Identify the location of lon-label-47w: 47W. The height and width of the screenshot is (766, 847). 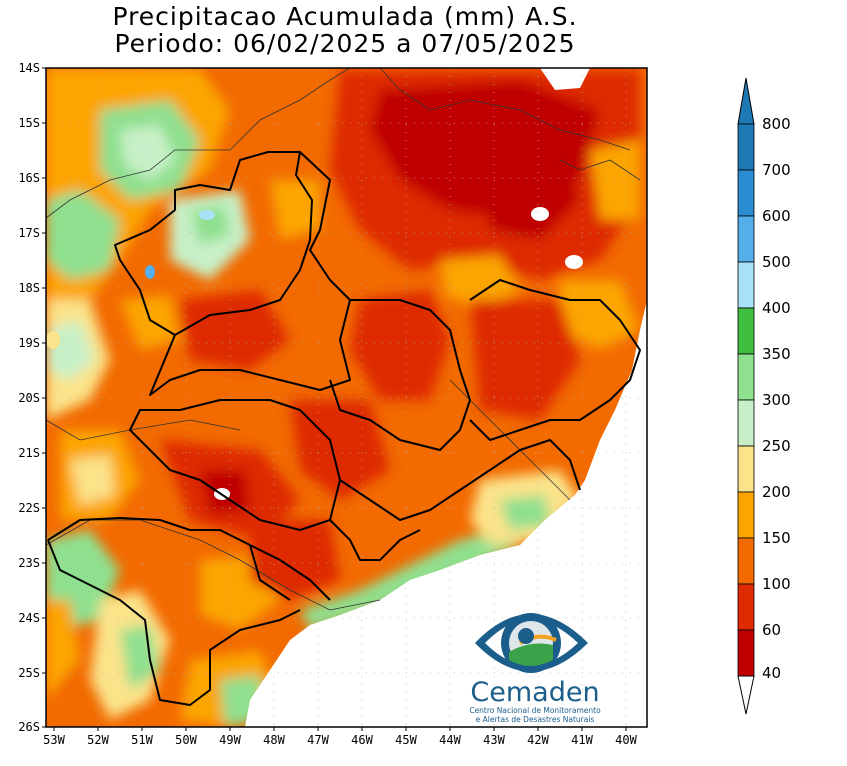
(318, 740).